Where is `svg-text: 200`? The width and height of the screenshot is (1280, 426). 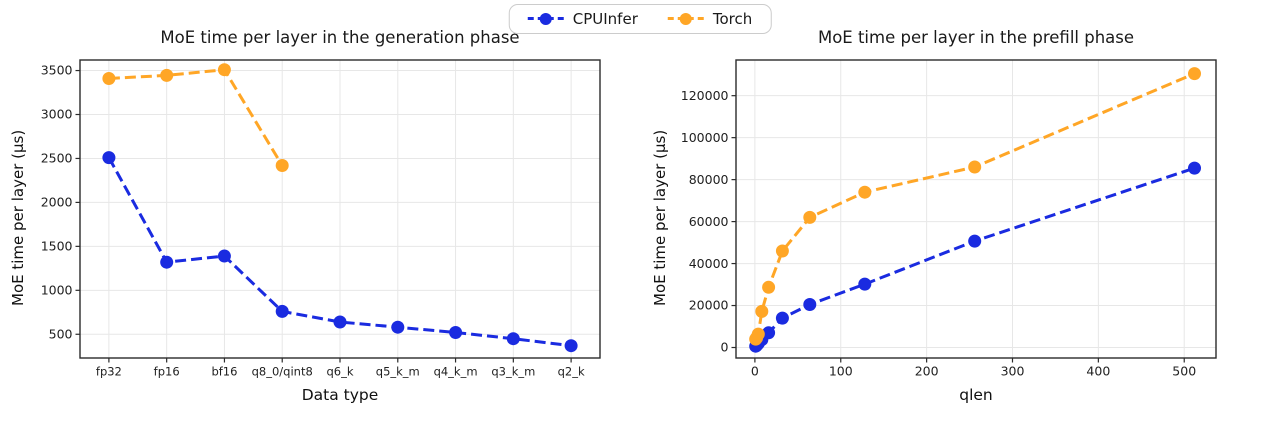 svg-text: 200 is located at coordinates (927, 371).